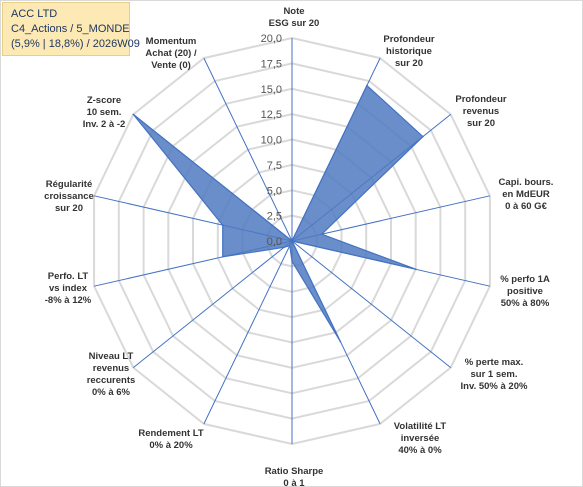 This screenshot has height=487, width=583. I want to click on axis-label-line: positive, so click(525, 291).